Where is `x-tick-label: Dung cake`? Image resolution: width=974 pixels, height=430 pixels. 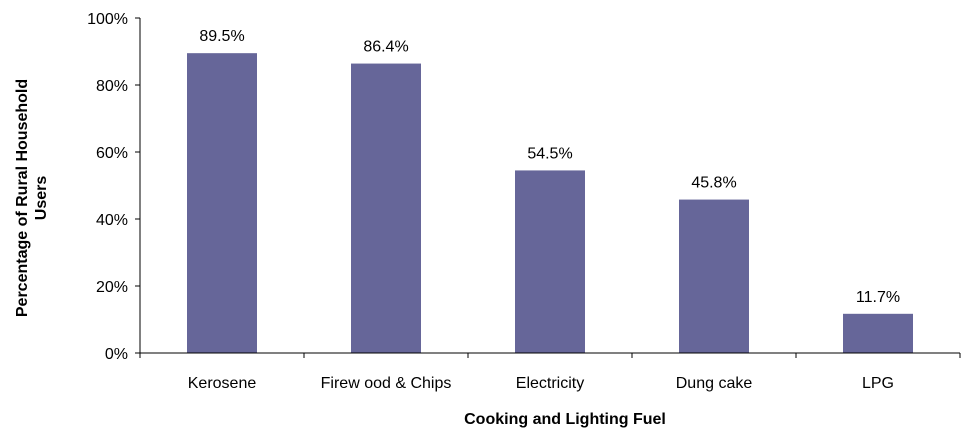 x-tick-label: Dung cake is located at coordinates (714, 383).